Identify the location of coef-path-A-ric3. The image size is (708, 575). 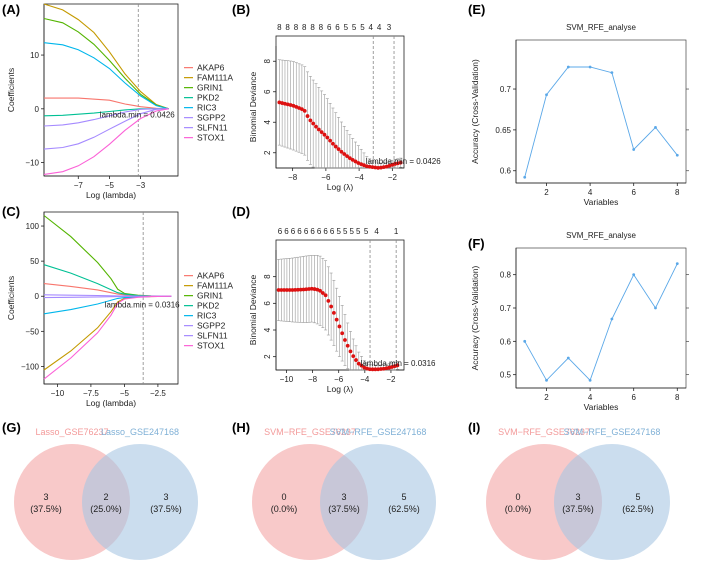
(106, 76).